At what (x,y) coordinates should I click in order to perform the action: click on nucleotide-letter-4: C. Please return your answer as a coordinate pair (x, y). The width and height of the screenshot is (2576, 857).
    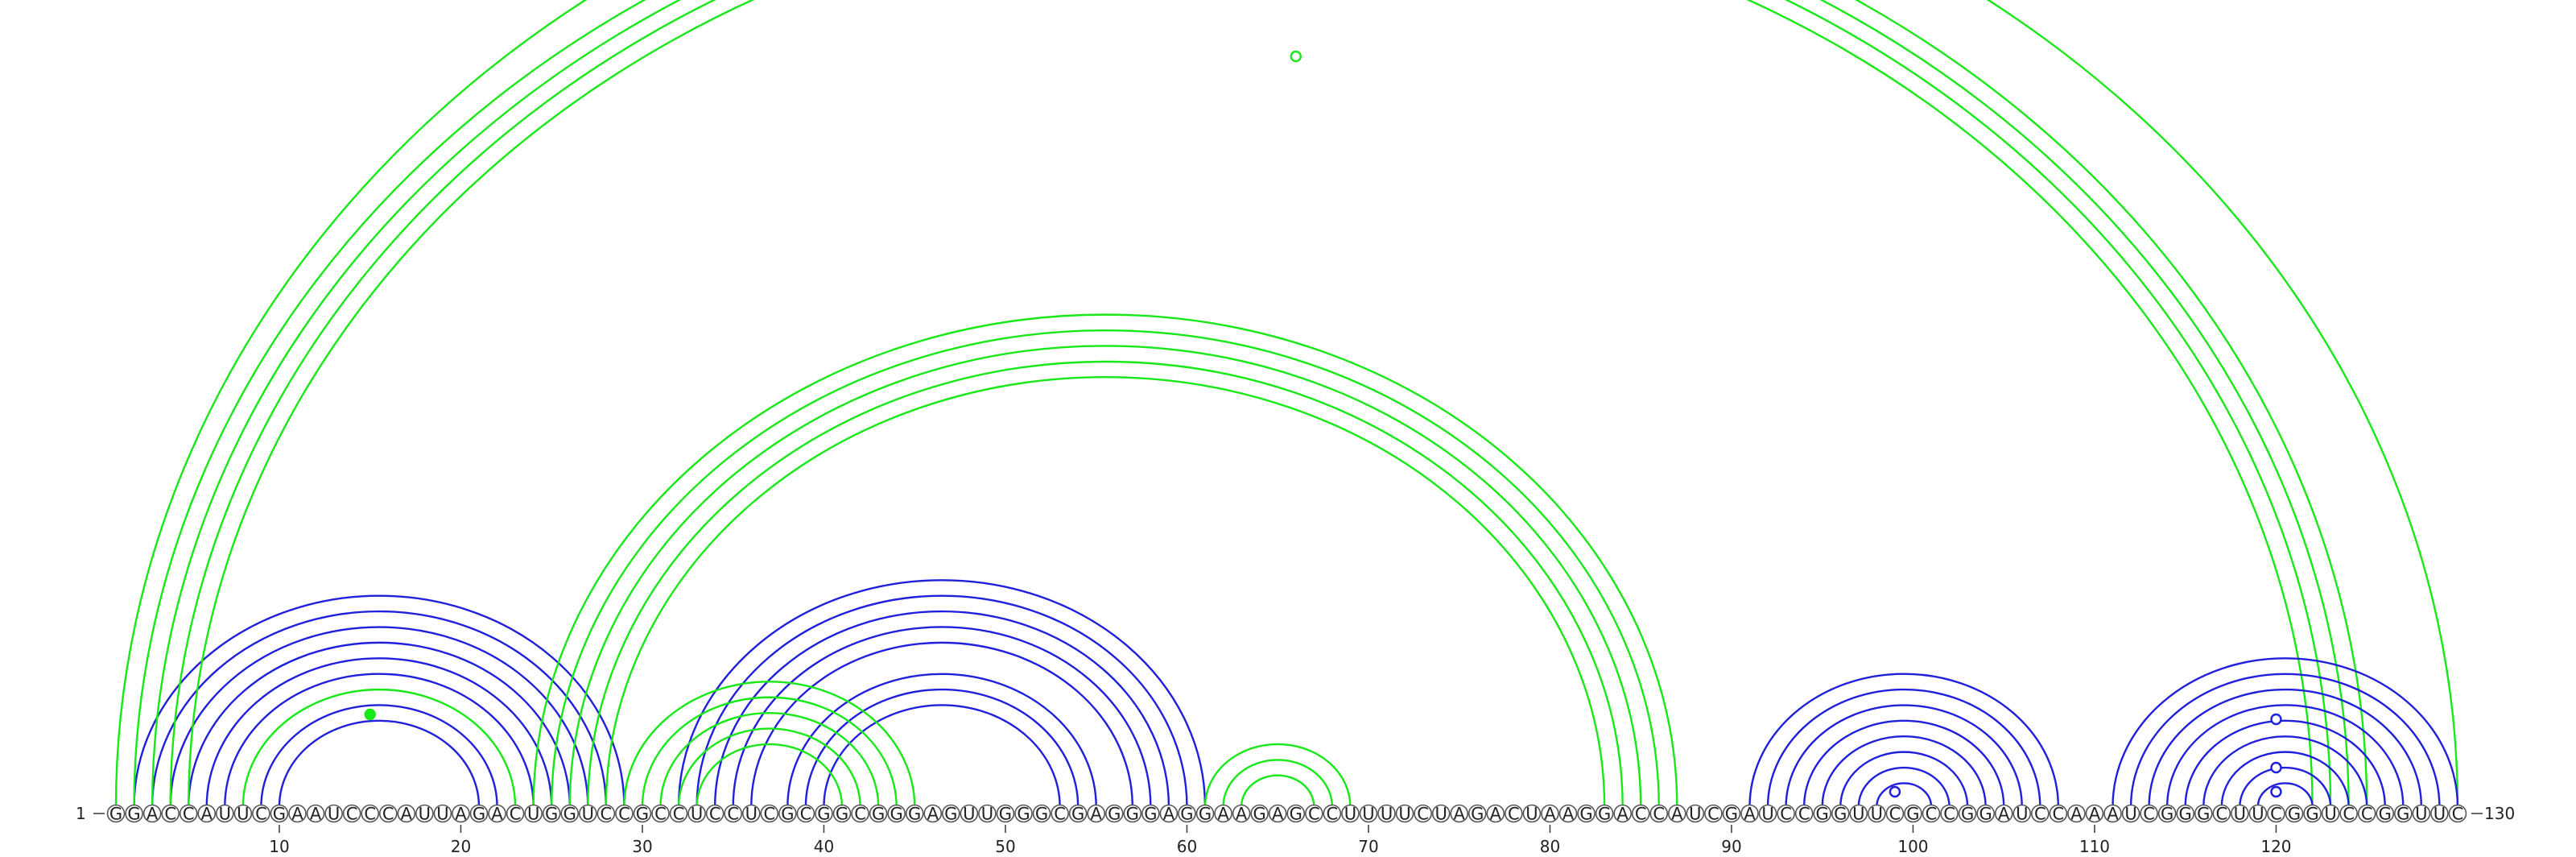
    Looking at the image, I should click on (170, 814).